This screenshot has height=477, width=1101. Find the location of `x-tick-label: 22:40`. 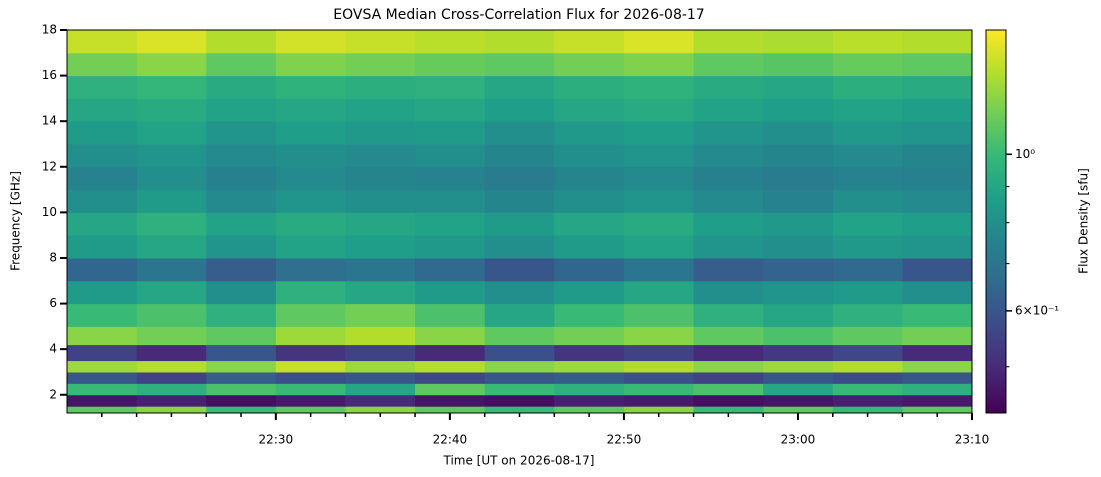

x-tick-label: 22:40 is located at coordinates (450, 440).